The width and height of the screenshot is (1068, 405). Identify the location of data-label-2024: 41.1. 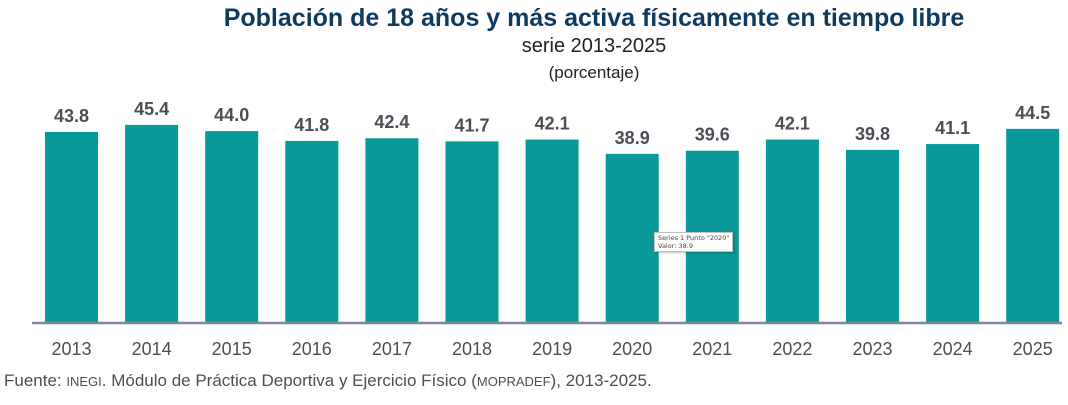
(952, 128).